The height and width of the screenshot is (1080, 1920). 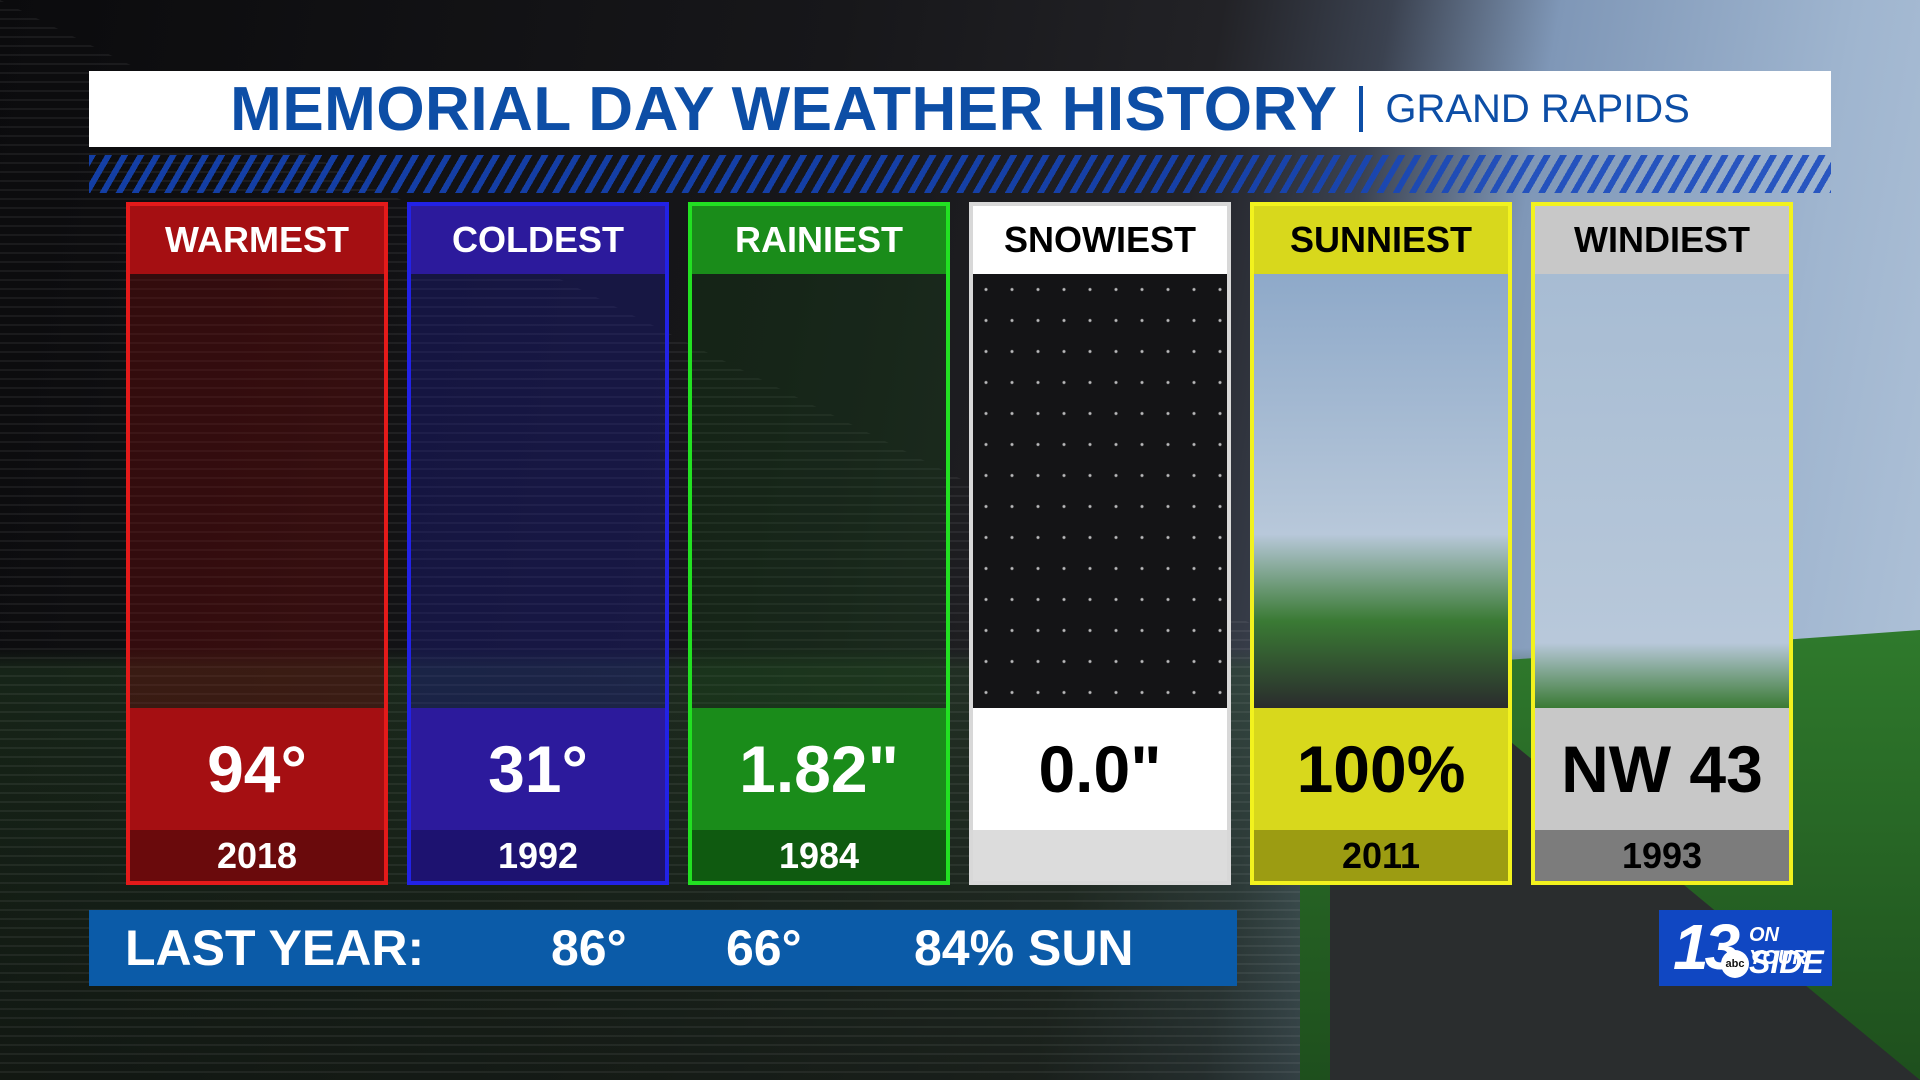 I want to click on last-year-label: LAST YEAR:, so click(x=275, y=948).